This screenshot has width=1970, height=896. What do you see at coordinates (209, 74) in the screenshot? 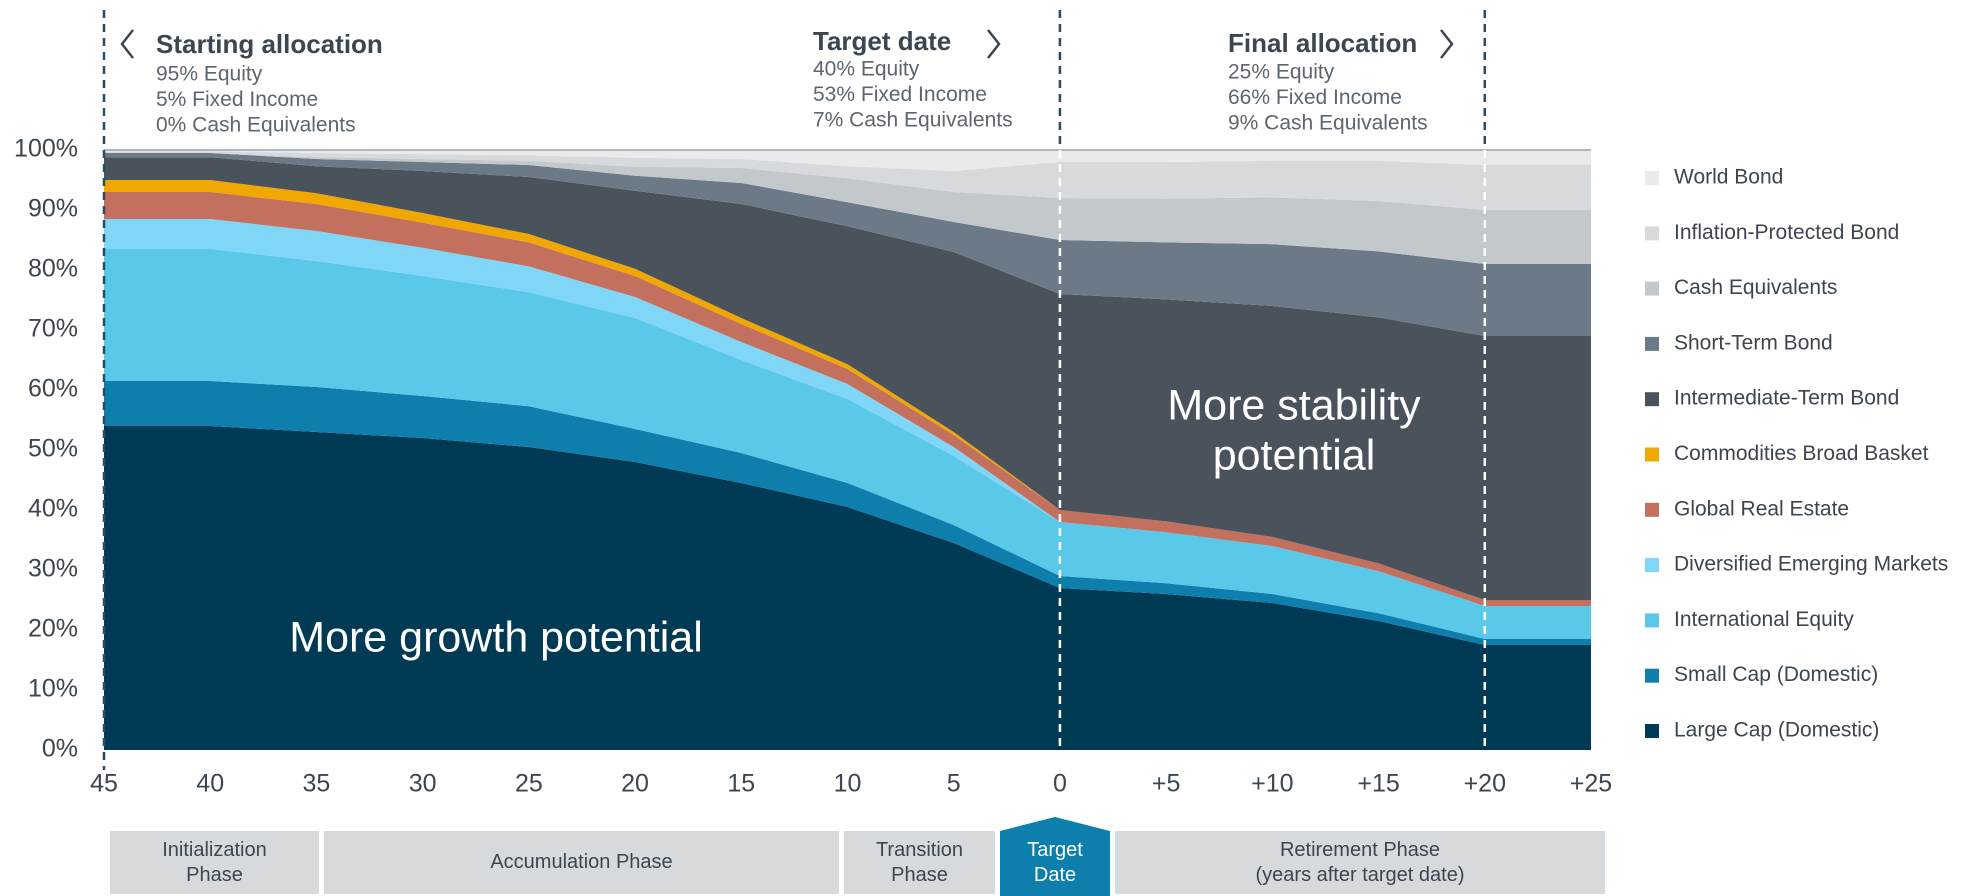
I see `panel-line: 95% Equity` at bounding box center [209, 74].